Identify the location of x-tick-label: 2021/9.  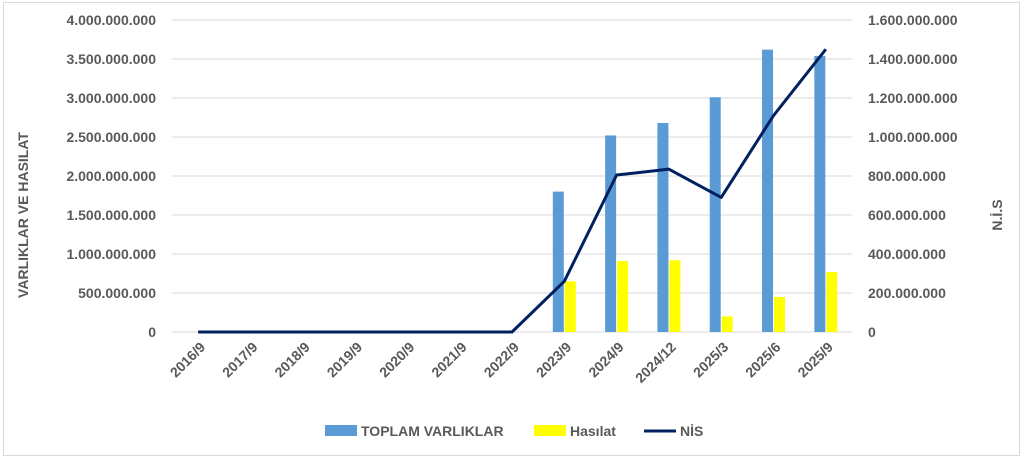
(449, 360).